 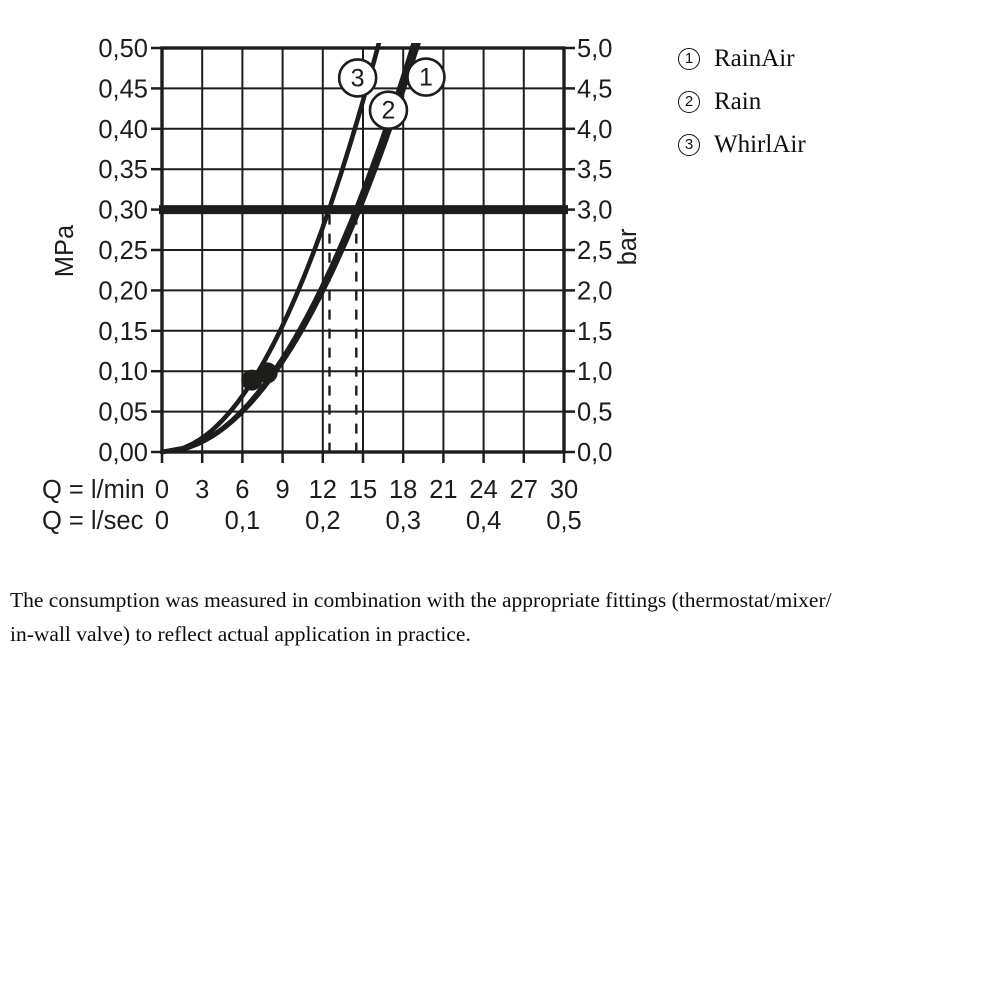 I want to click on right-axis-label: 1,5, so click(x=594, y=332).